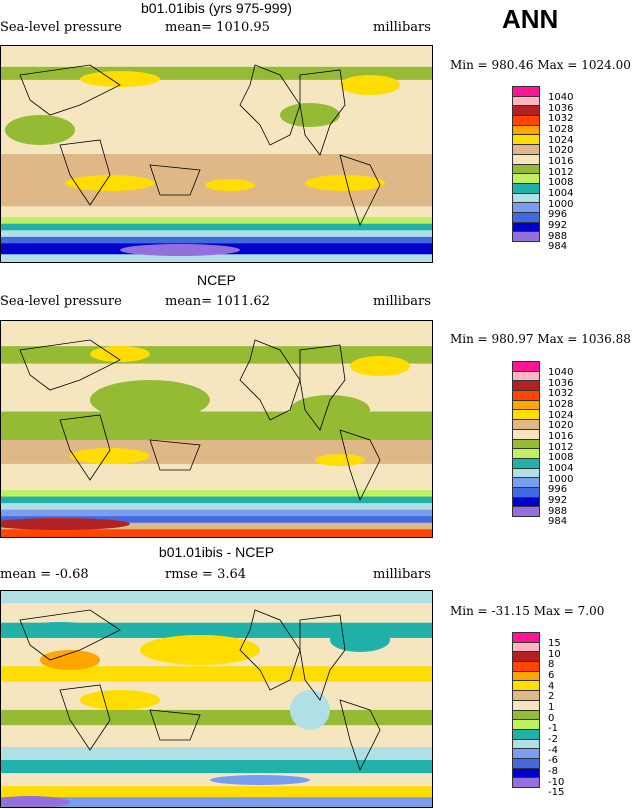 Image resolution: width=633 pixels, height=809 pixels. What do you see at coordinates (551, 697) in the screenshot?
I see `colorbar-label: 2` at bounding box center [551, 697].